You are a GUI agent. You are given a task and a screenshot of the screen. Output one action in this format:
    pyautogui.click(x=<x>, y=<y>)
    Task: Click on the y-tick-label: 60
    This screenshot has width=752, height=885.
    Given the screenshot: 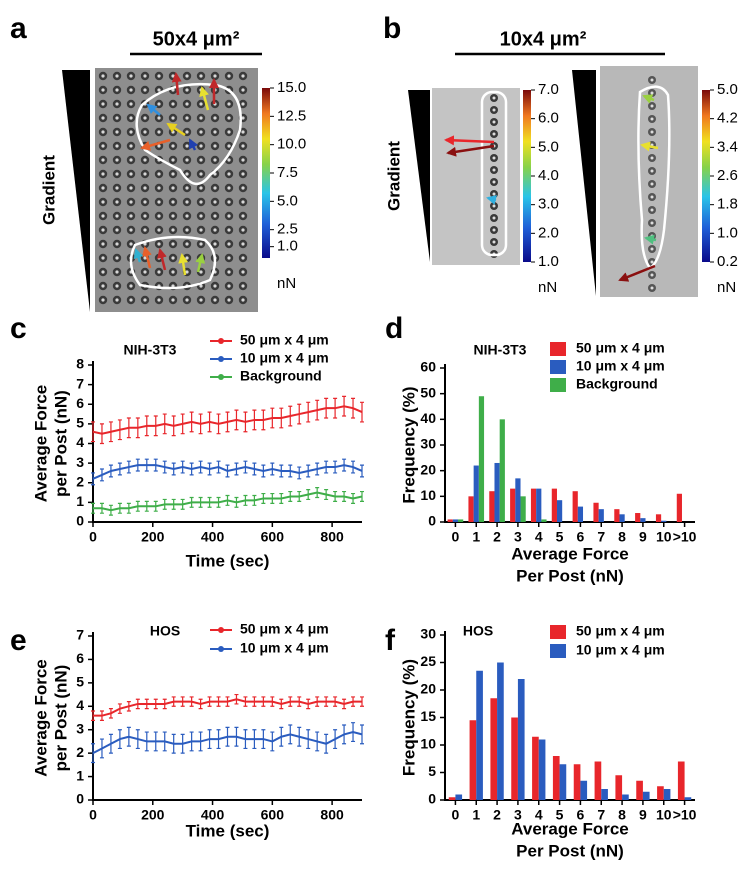 What is the action you would take?
    pyautogui.click(x=428, y=367)
    